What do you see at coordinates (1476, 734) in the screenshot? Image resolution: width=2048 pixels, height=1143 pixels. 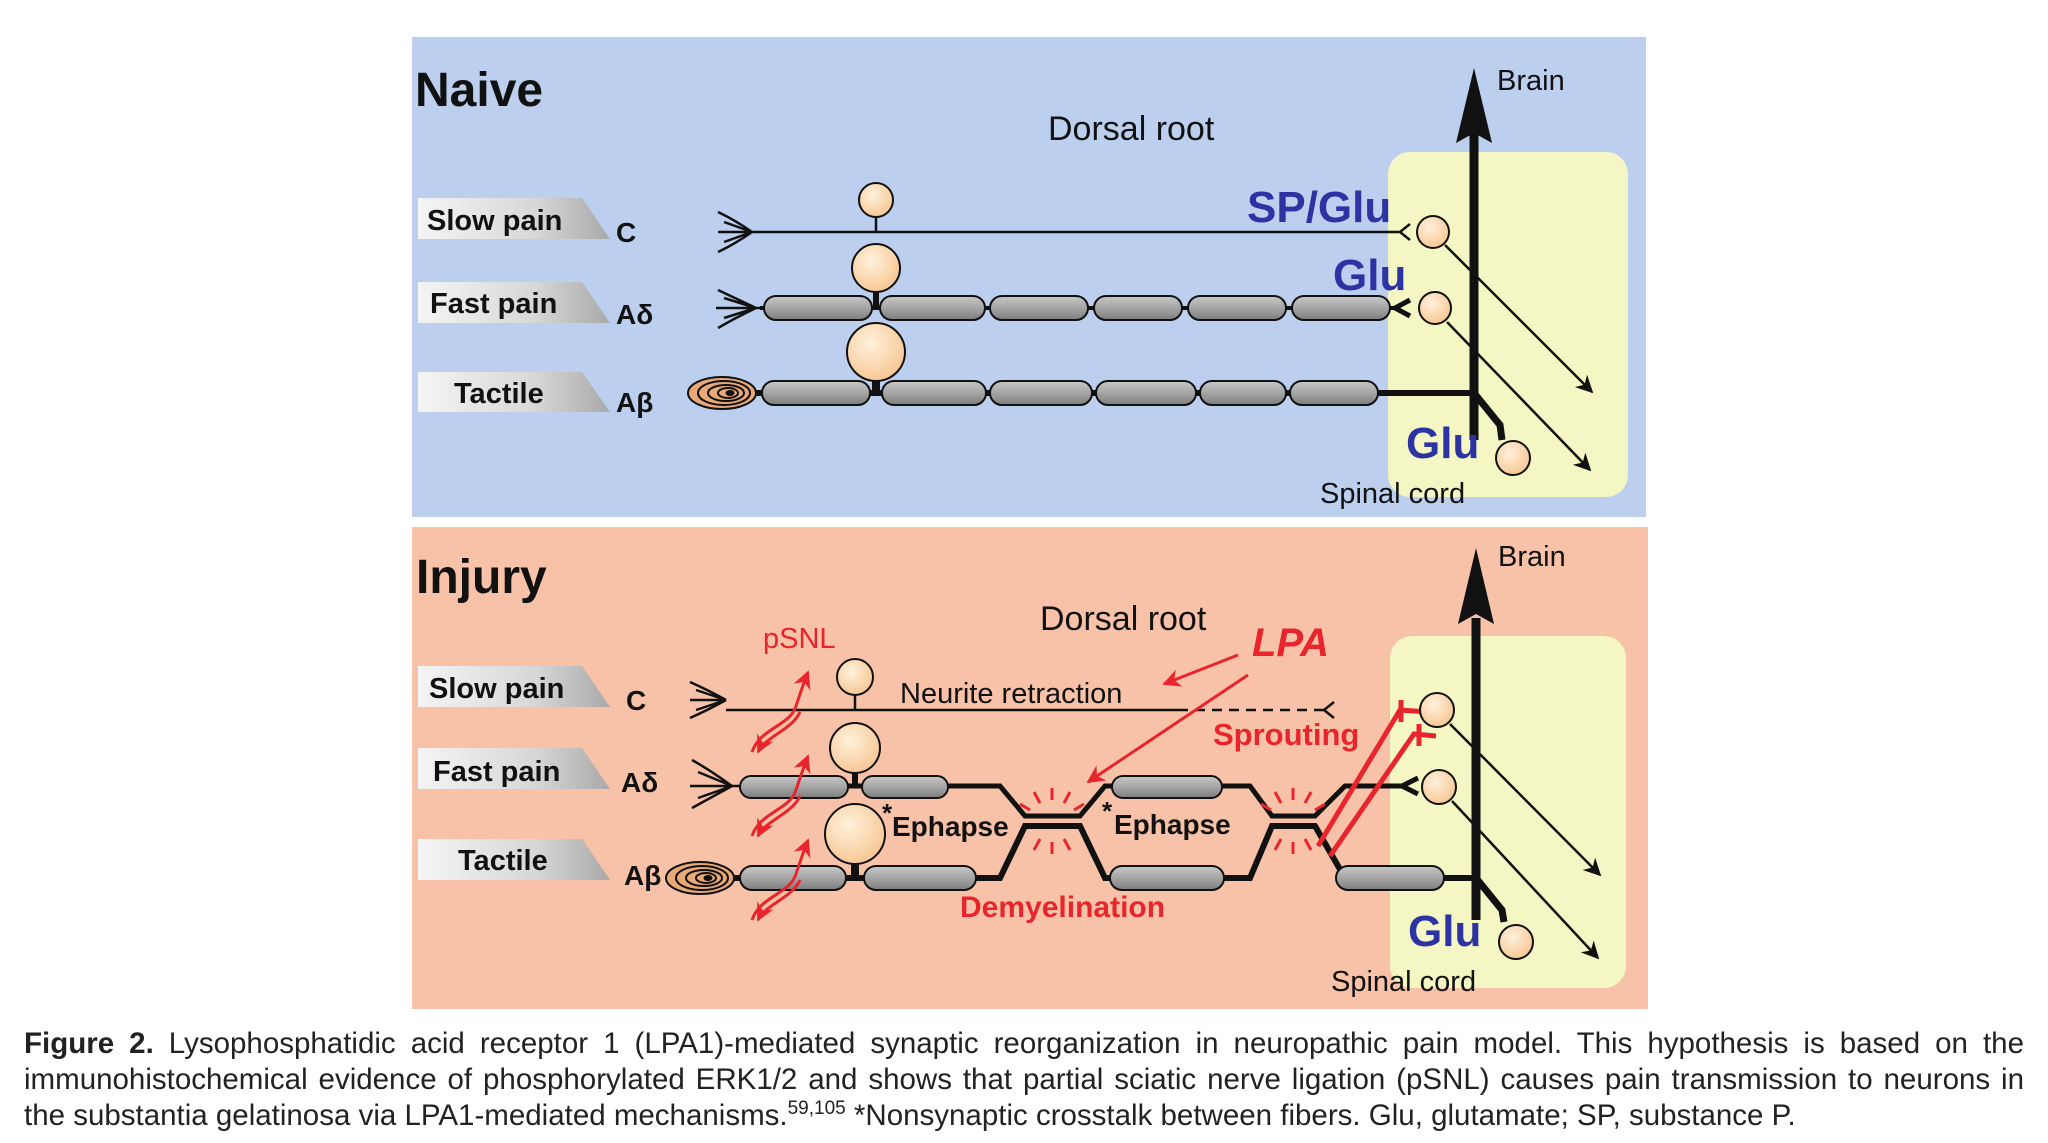 I see `injury-brain-arrow` at bounding box center [1476, 734].